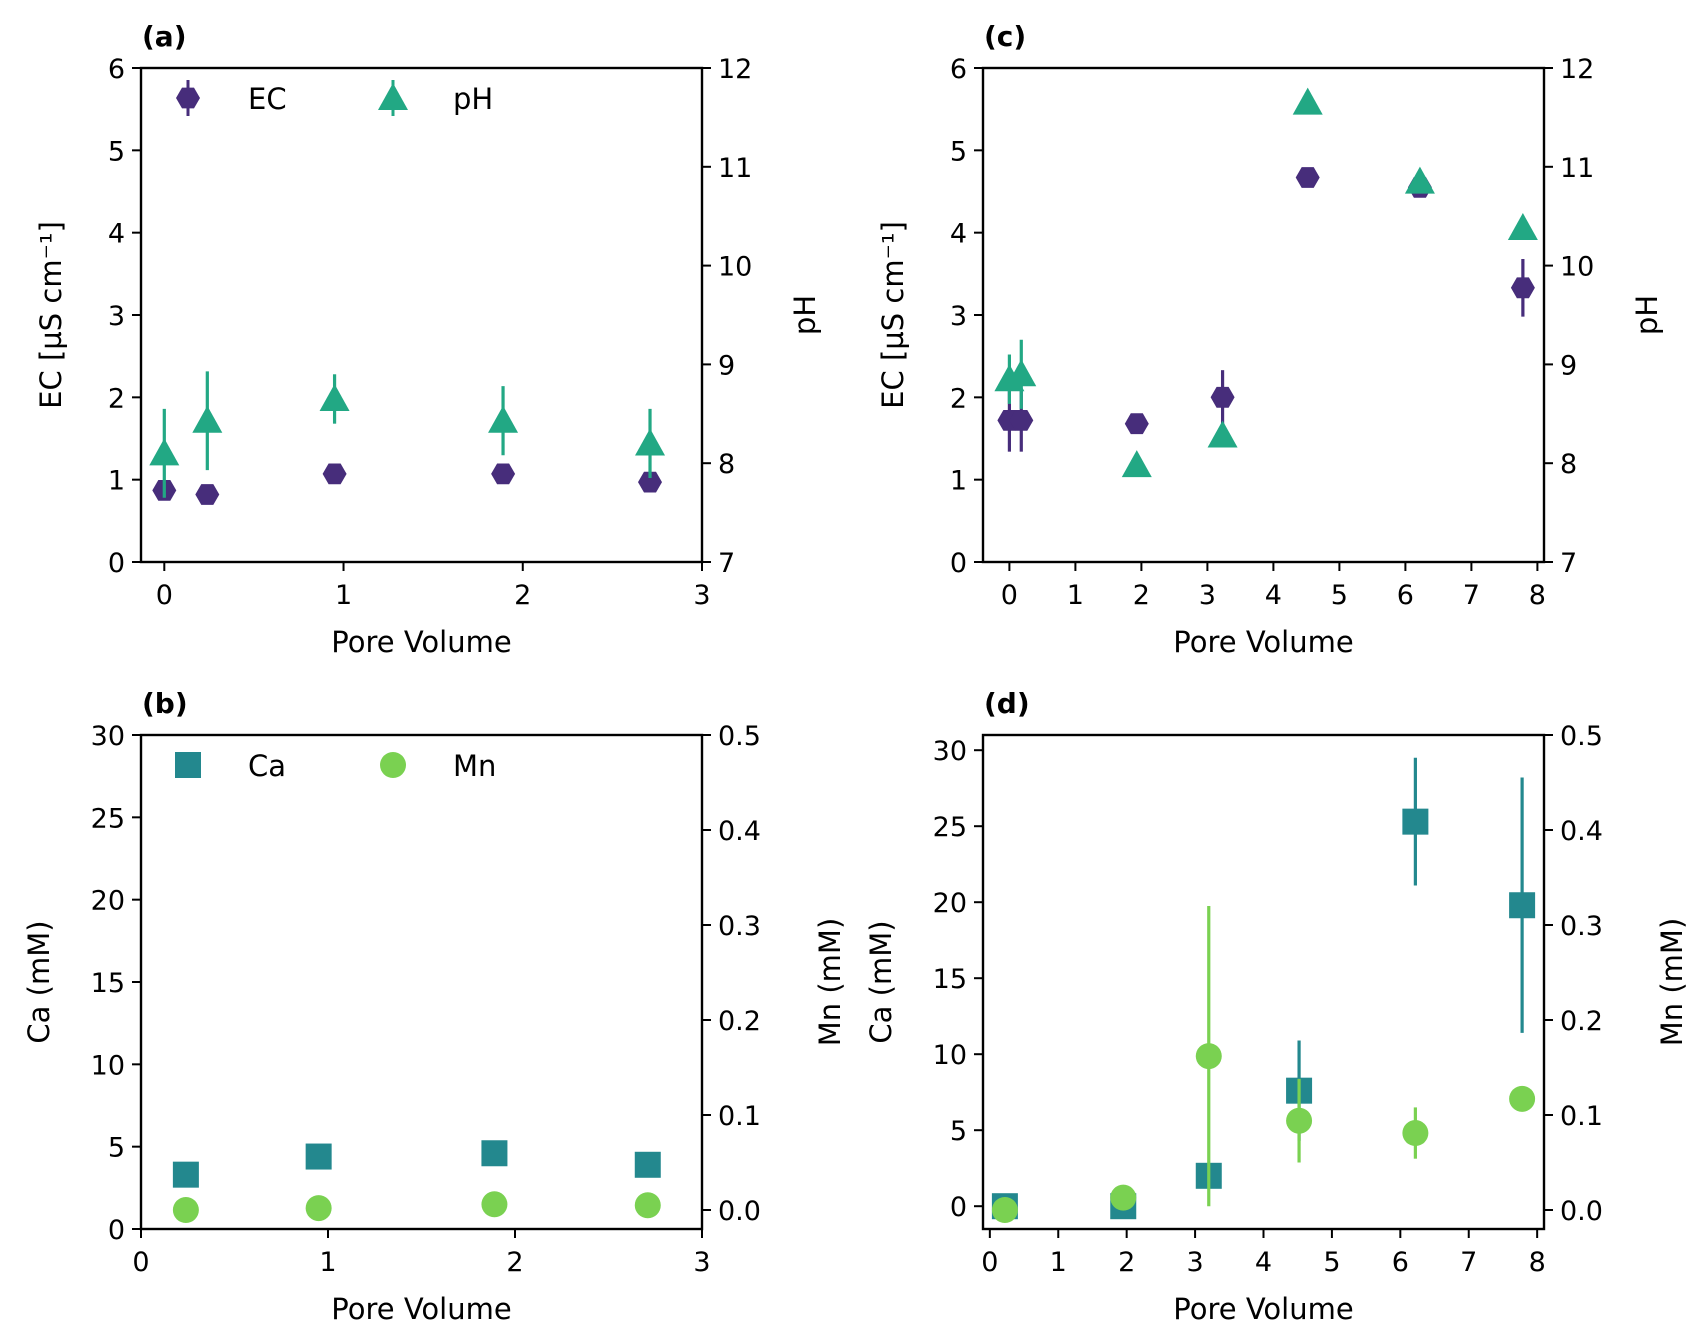 The width and height of the screenshot is (1693, 1342). Describe the element at coordinates (1405, 595) in the screenshot. I see `x-tick-label: 6` at that location.